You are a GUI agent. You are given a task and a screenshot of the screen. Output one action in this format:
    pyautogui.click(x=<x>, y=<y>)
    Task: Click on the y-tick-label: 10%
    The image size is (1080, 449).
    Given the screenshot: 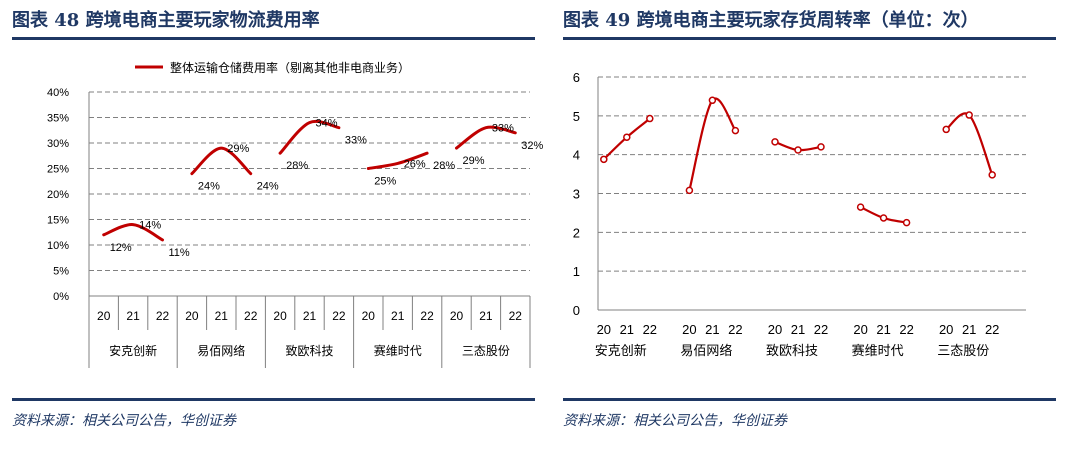 What is the action you would take?
    pyautogui.click(x=58, y=246)
    